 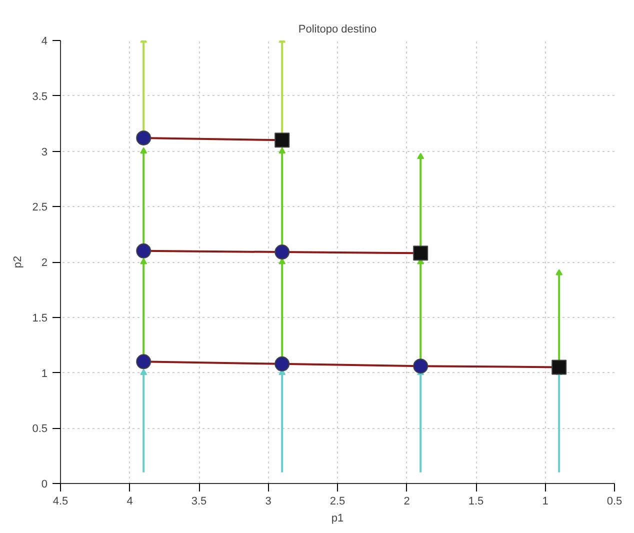 What do you see at coordinates (44, 484) in the screenshot?
I see `y-tick-label: 0` at bounding box center [44, 484].